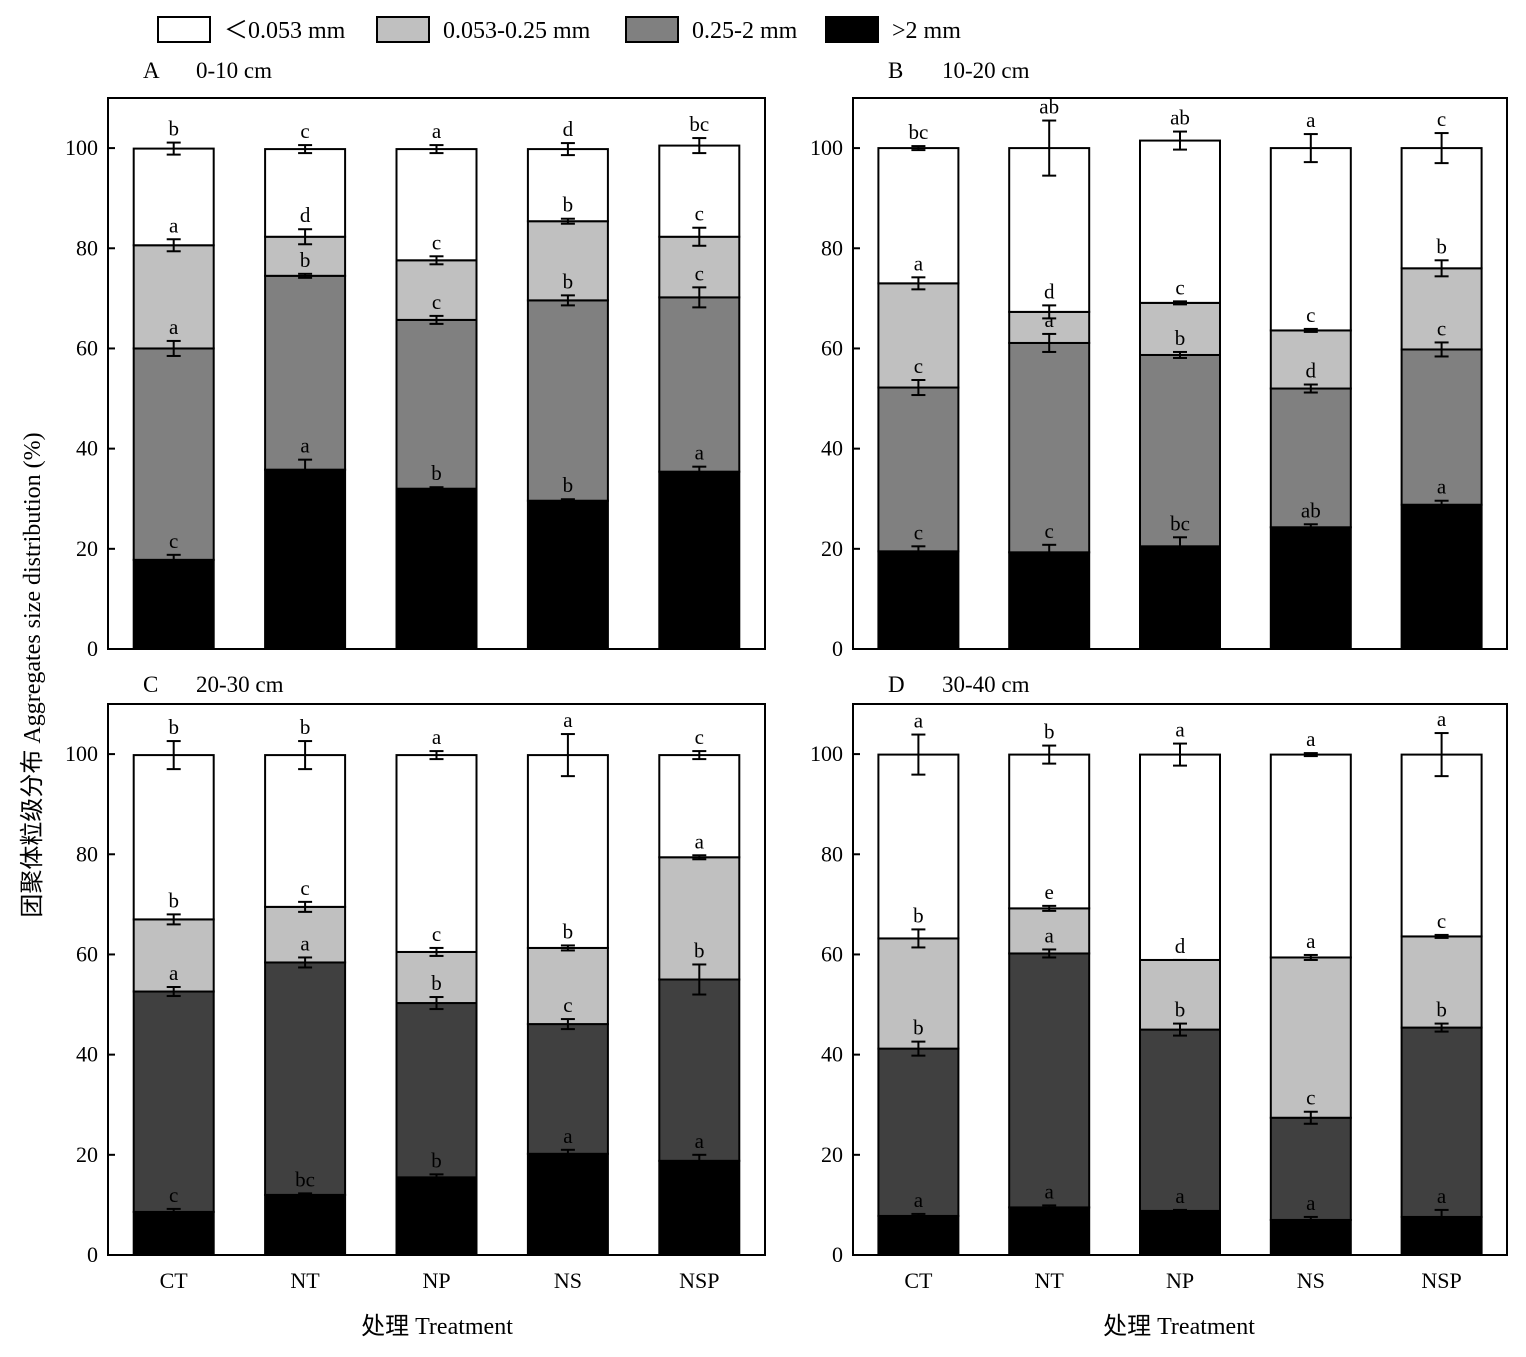 The height and width of the screenshot is (1357, 1526). Describe the element at coordinates (986, 70) in the screenshot. I see `panel-b-depth: 10-20 cm` at that location.